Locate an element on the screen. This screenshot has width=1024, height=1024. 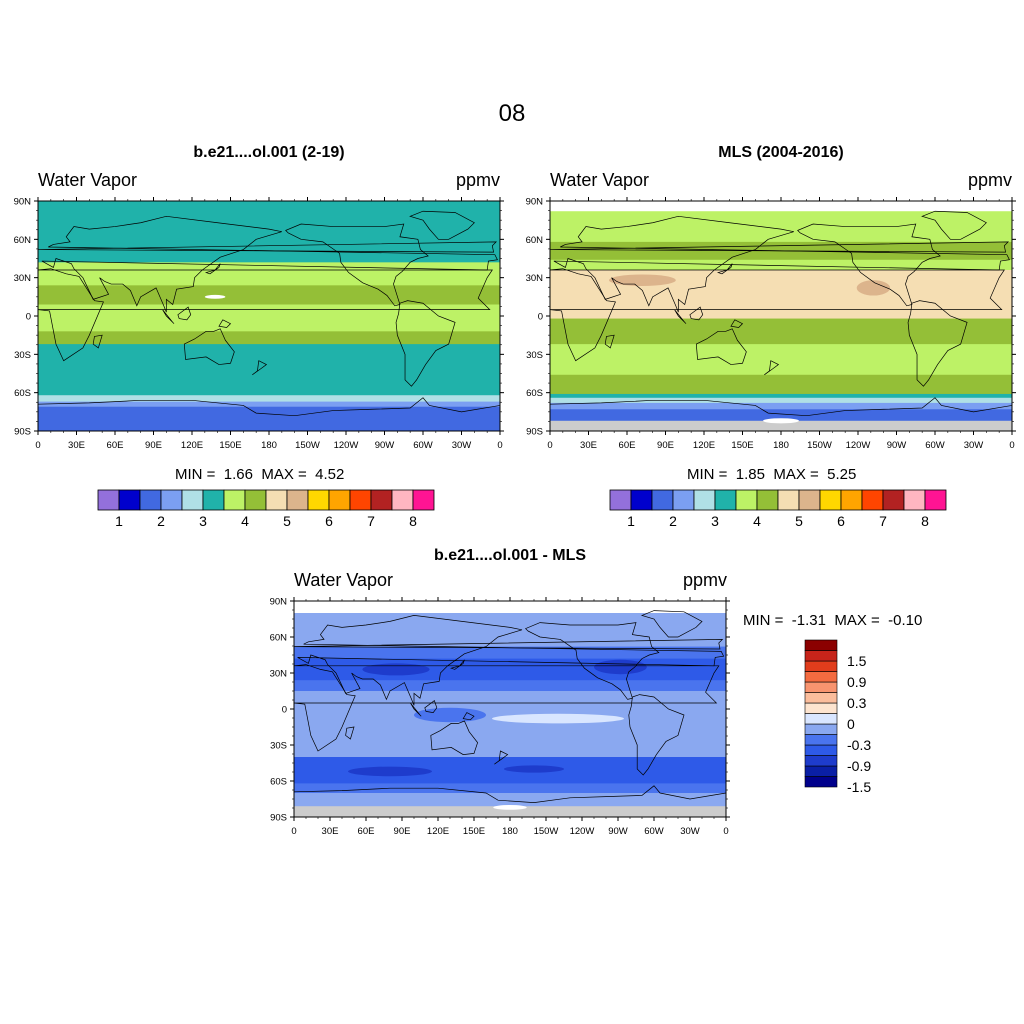
panel-1-max-label: MAX = is located at coordinates (284, 474).